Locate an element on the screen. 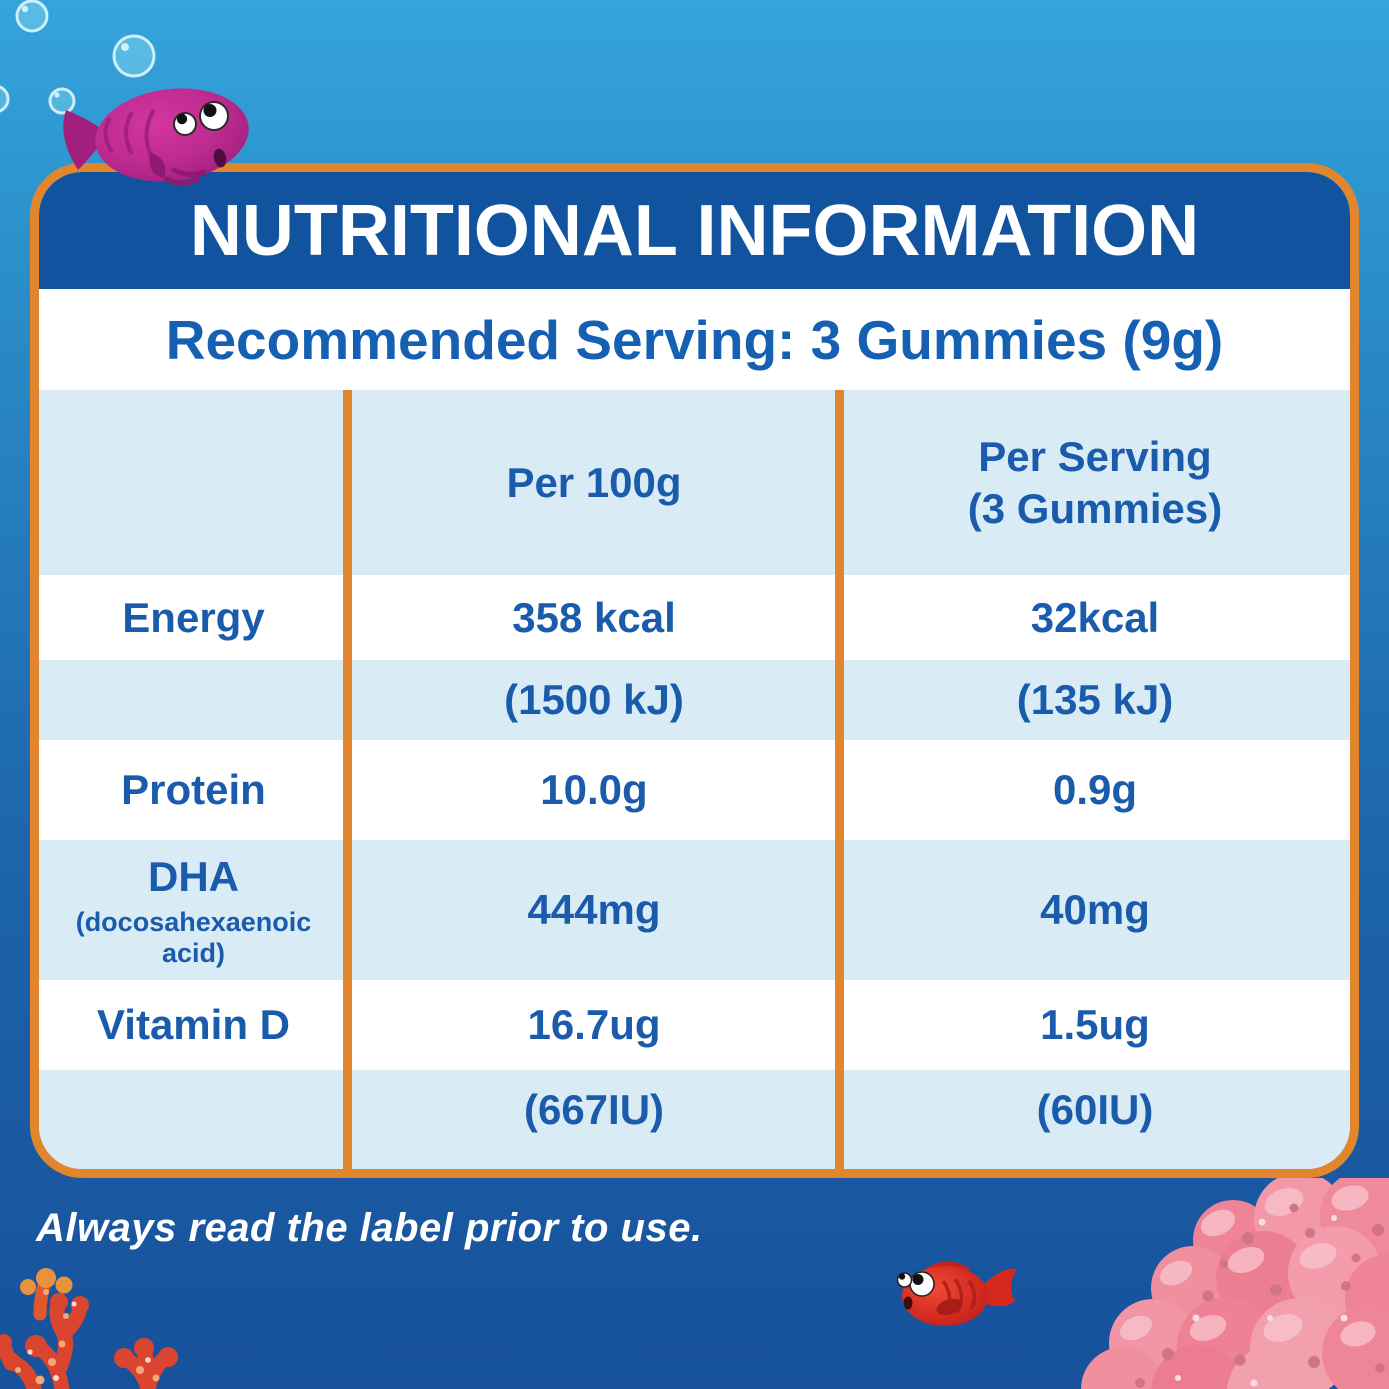  table-bottom-pad is located at coordinates (694, 1159).